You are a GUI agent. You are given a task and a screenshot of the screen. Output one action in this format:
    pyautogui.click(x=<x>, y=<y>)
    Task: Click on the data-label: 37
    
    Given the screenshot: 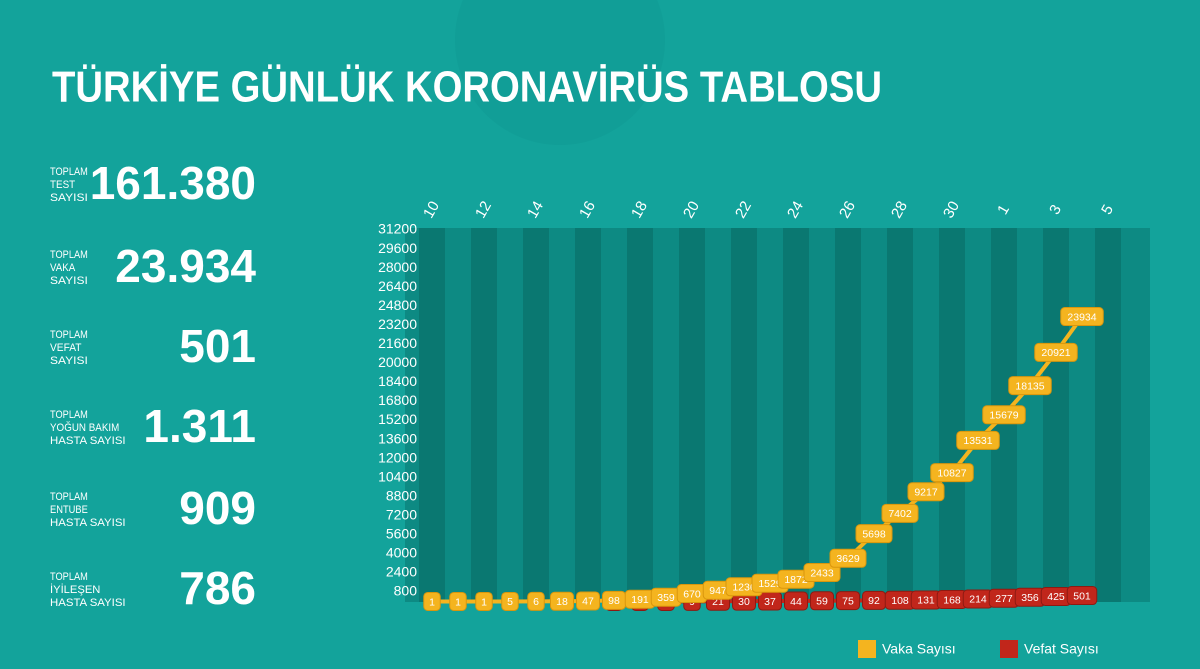 What is the action you would take?
    pyautogui.click(x=770, y=602)
    